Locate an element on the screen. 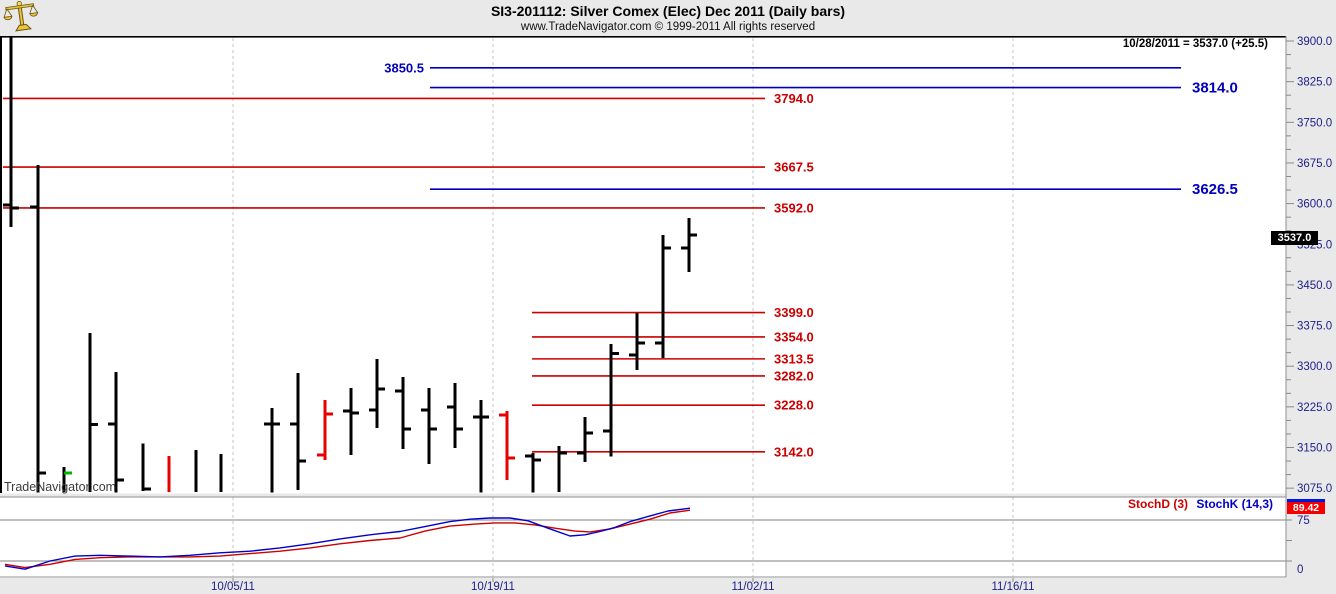 This screenshot has width=1336, height=594. x-axis-strip is located at coordinates (668, 586).